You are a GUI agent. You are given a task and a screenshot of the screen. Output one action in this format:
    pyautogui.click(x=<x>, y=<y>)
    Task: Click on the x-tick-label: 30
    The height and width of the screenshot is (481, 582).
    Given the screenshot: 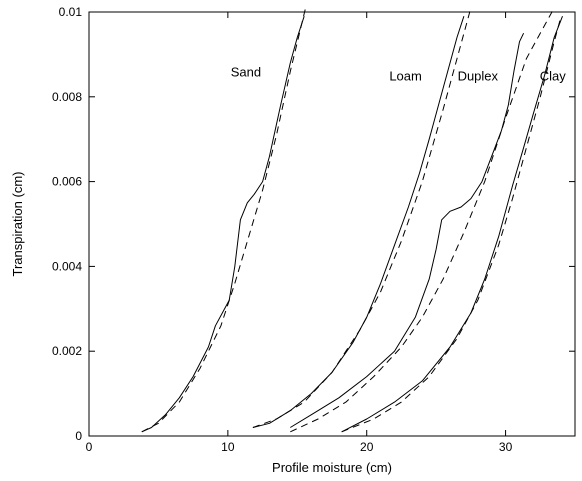 What is the action you would take?
    pyautogui.click(x=506, y=447)
    